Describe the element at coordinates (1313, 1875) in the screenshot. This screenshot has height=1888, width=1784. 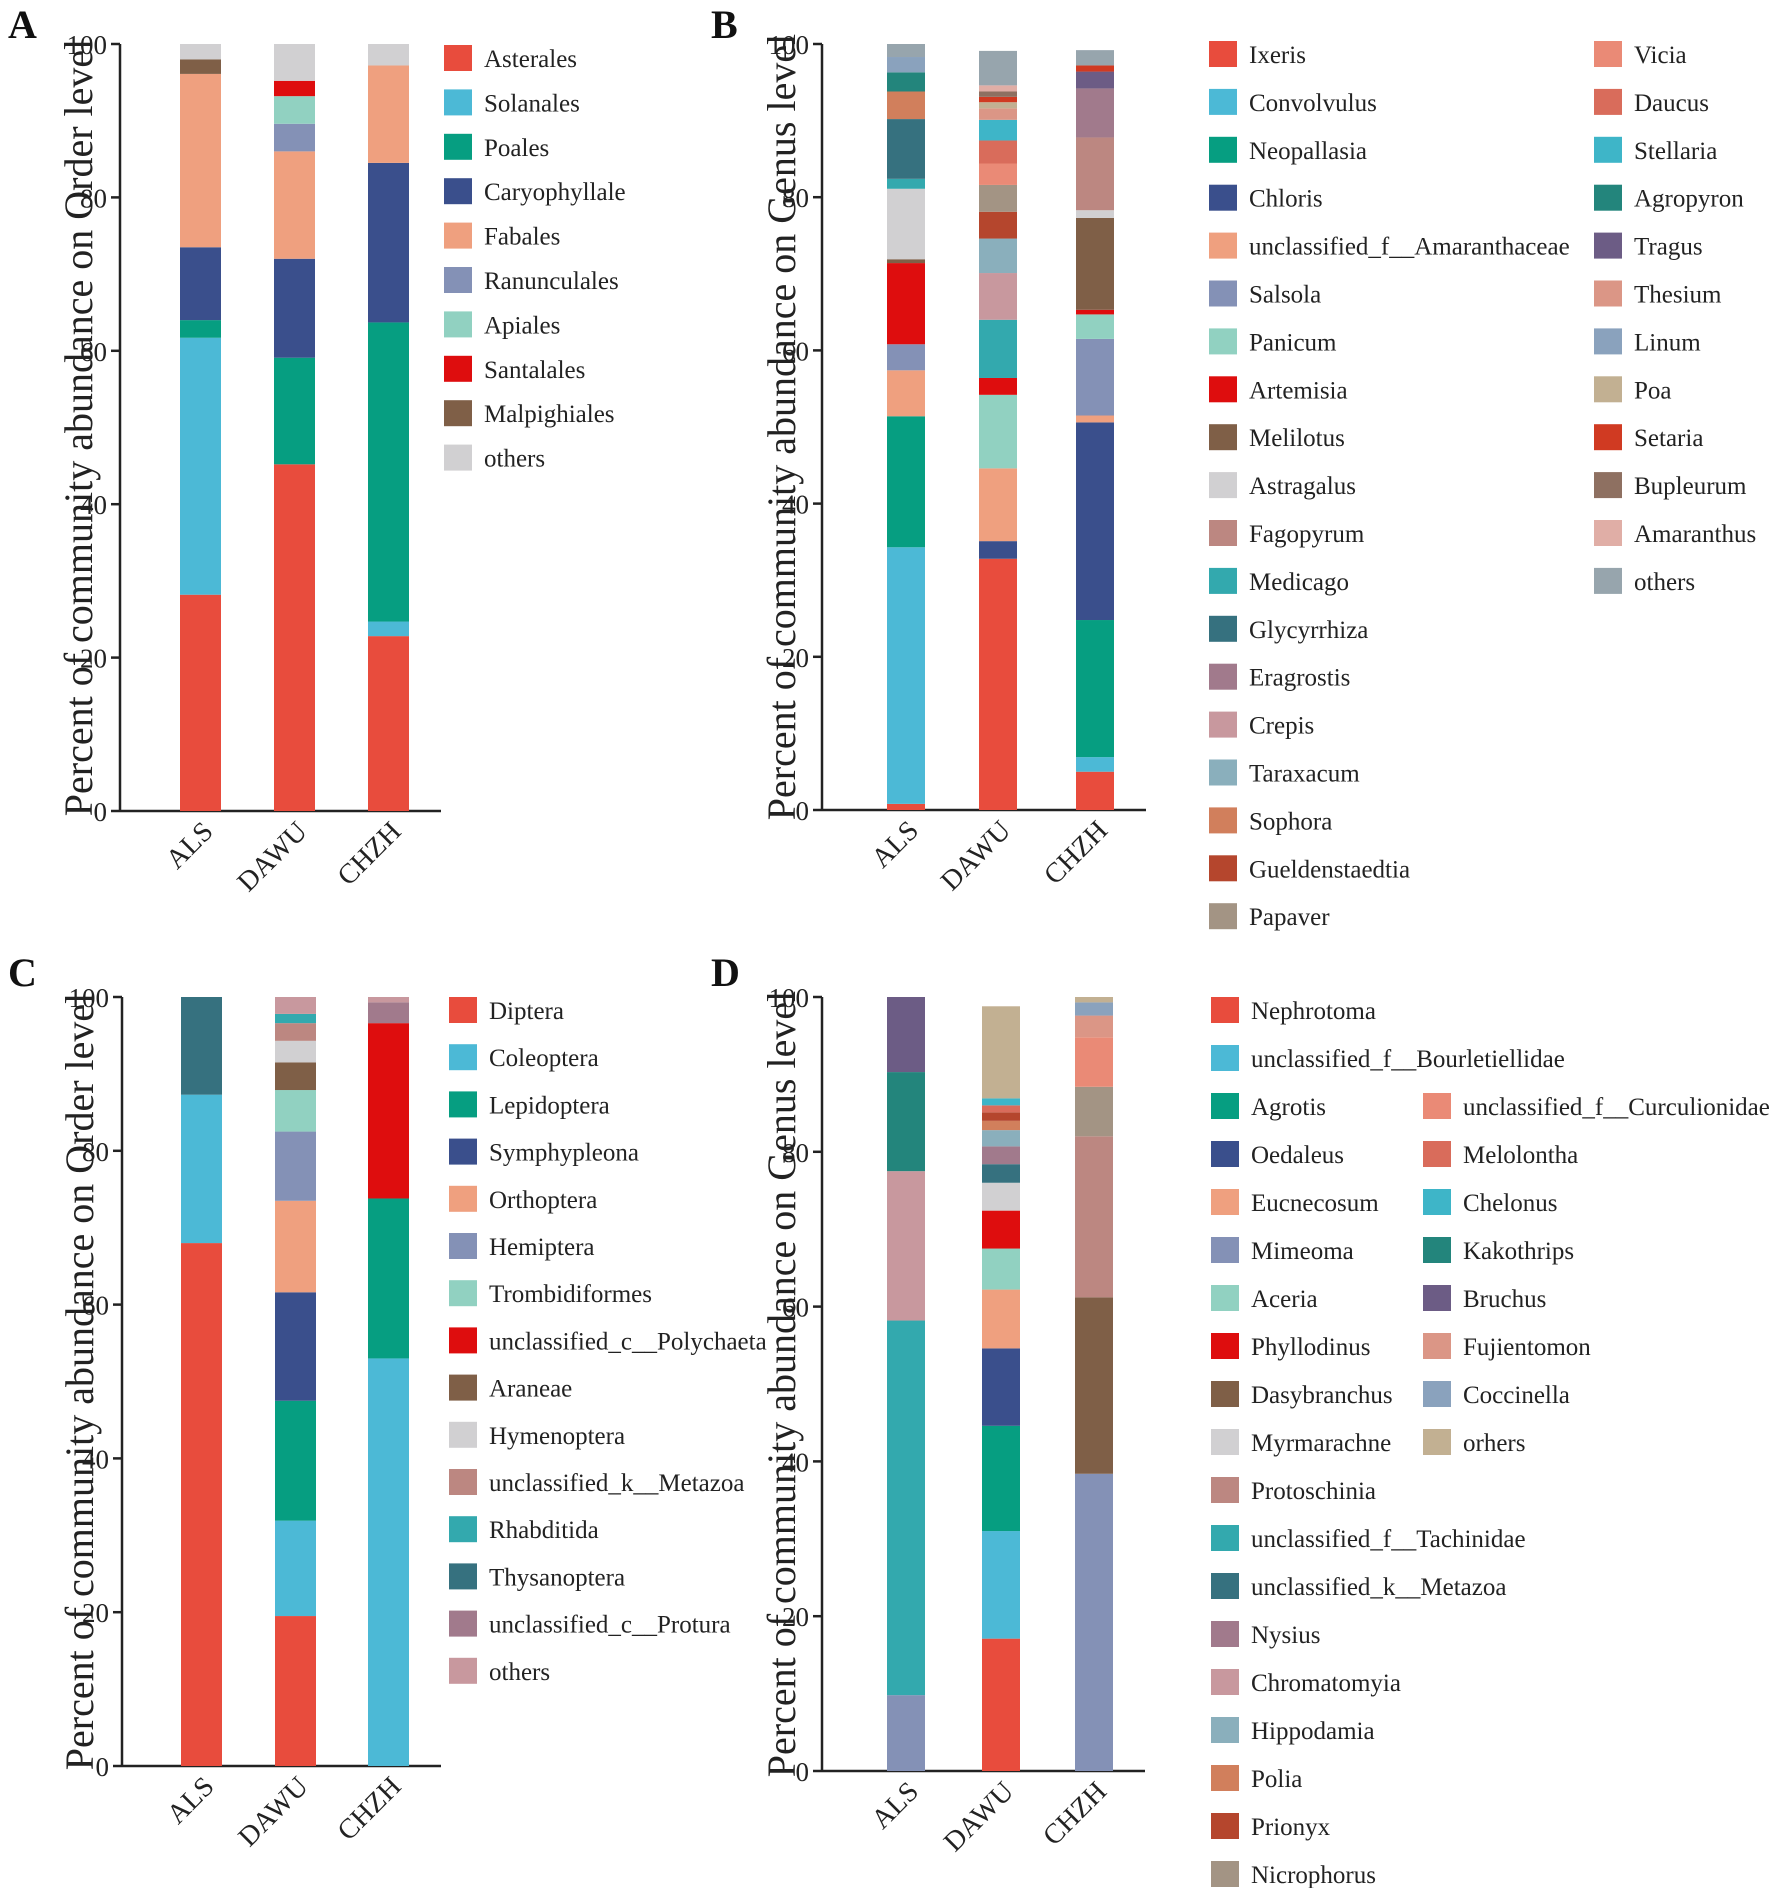
I see `legend-label: Nicrophorus` at that location.